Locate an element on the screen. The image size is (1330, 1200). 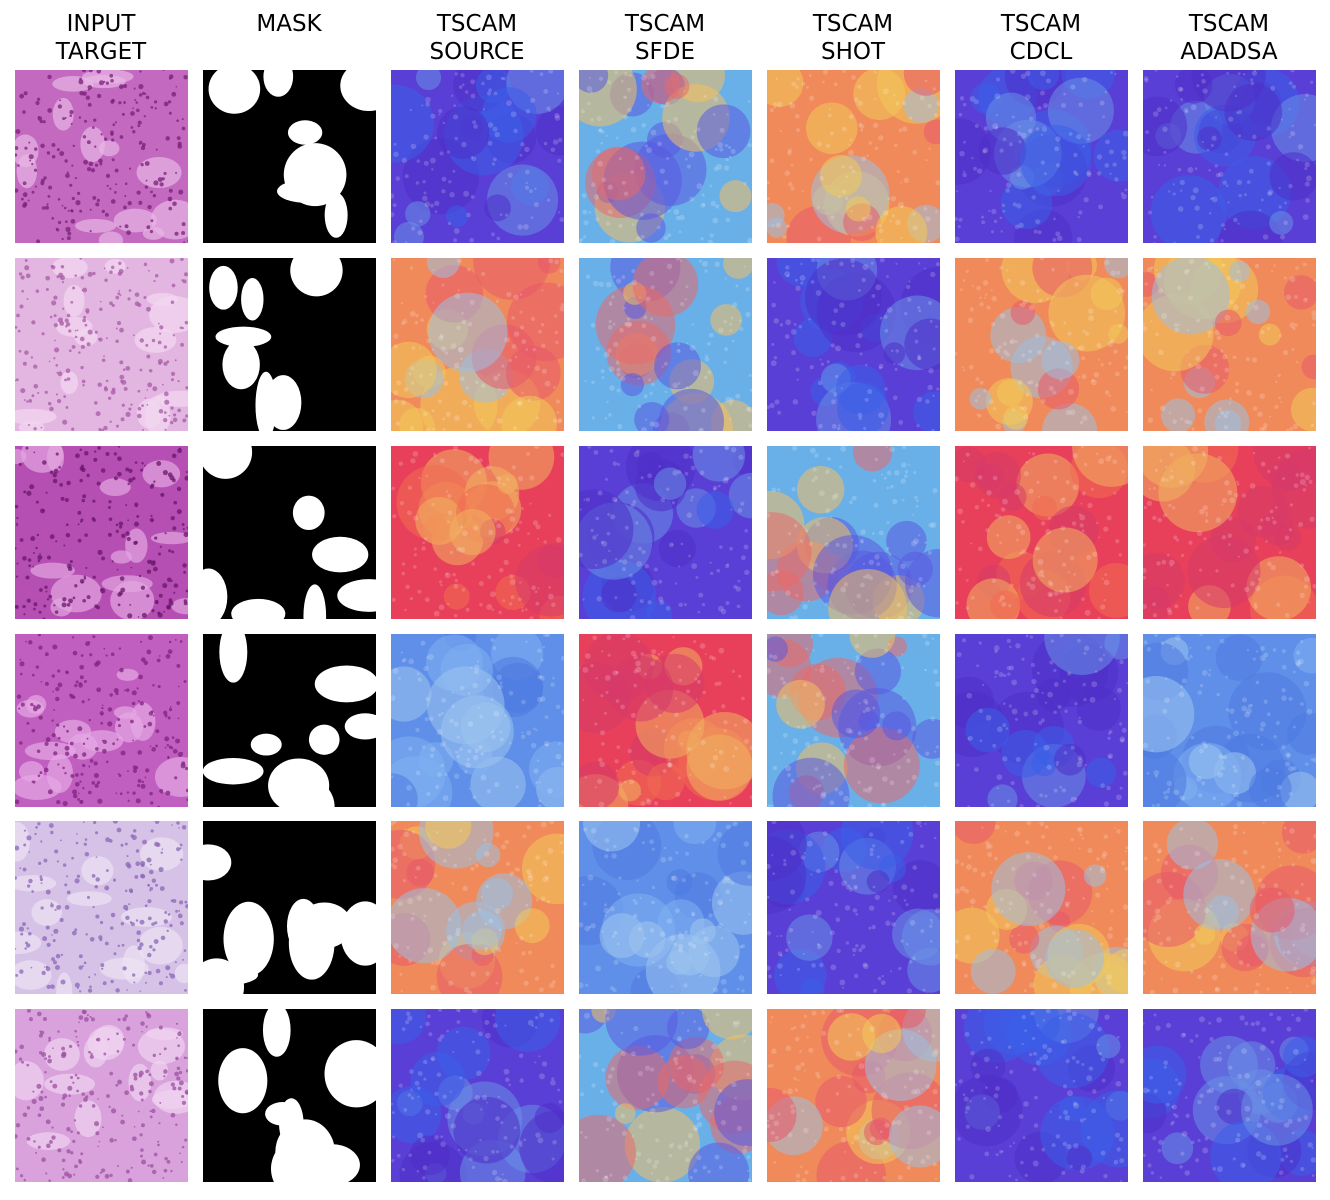
panel-source-row6 is located at coordinates (477, 1095).